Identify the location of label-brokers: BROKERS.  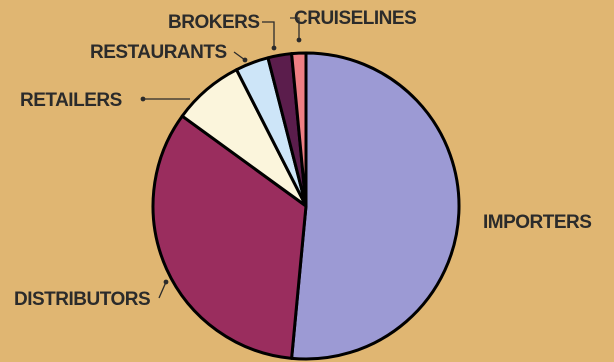
(214, 22).